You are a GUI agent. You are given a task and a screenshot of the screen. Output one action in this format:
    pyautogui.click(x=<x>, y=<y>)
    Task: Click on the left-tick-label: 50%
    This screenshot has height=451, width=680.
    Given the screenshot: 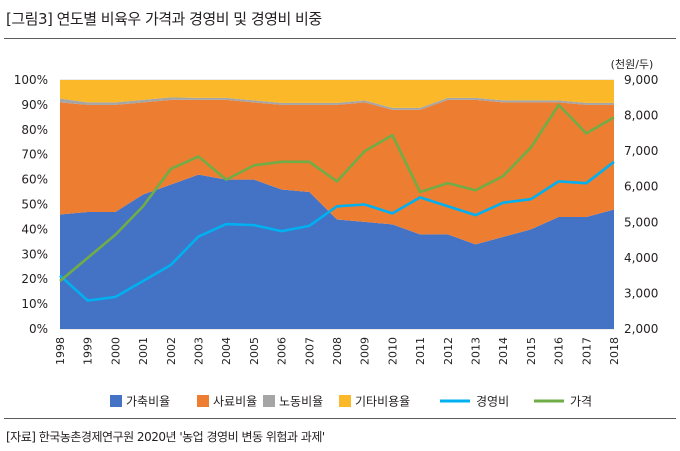 What is the action you would take?
    pyautogui.click(x=34, y=205)
    